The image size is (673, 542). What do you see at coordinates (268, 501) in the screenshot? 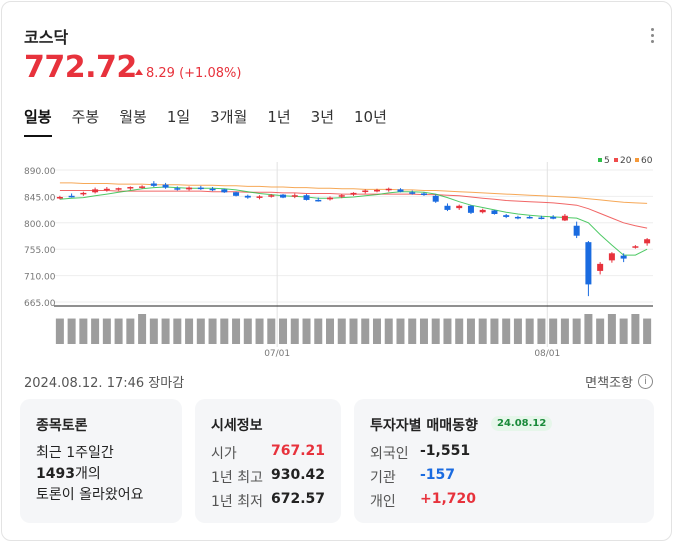
I see `year-low-row: 1년 최저 672.57` at bounding box center [268, 501].